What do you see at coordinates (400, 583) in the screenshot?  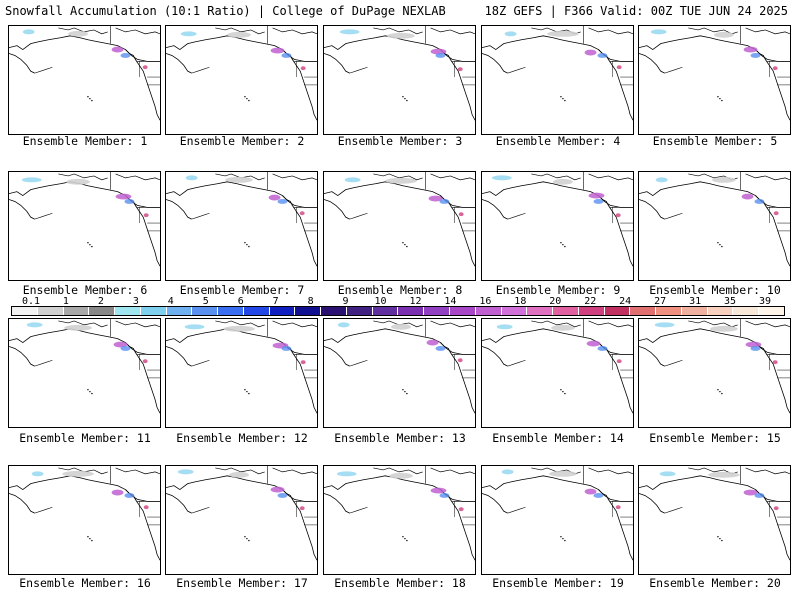 I see `ensemble-member-label: Ensemble Member: 18` at bounding box center [400, 583].